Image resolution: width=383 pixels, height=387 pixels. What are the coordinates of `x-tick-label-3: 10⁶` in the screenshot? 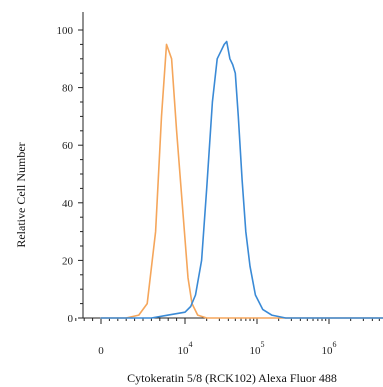 It's located at (329, 348).